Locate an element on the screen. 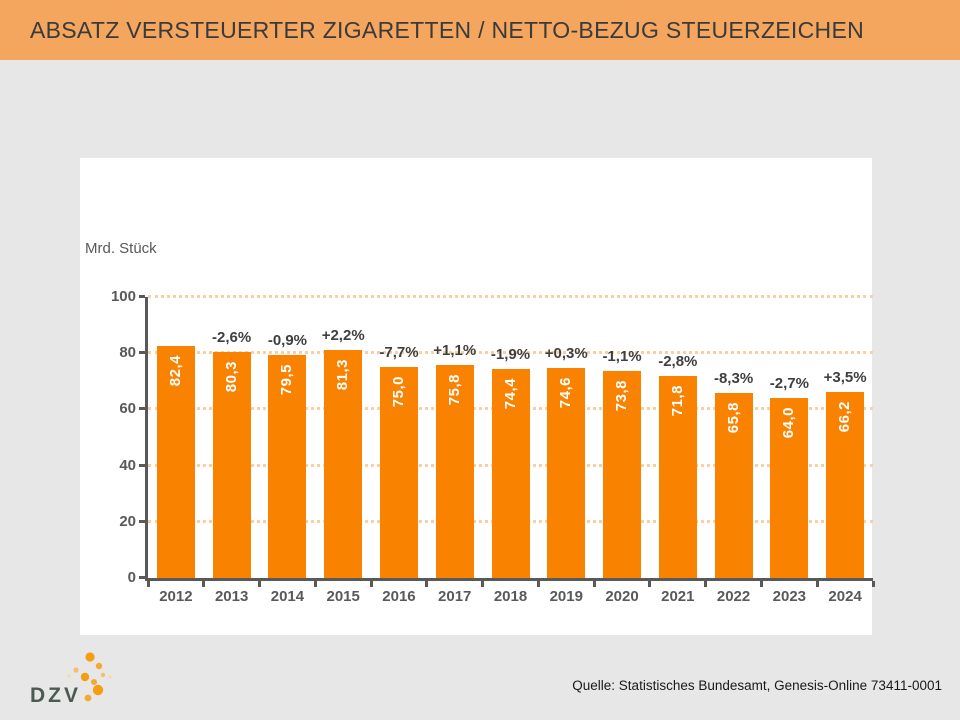  dzv-dots-icon is located at coordinates (89, 677).